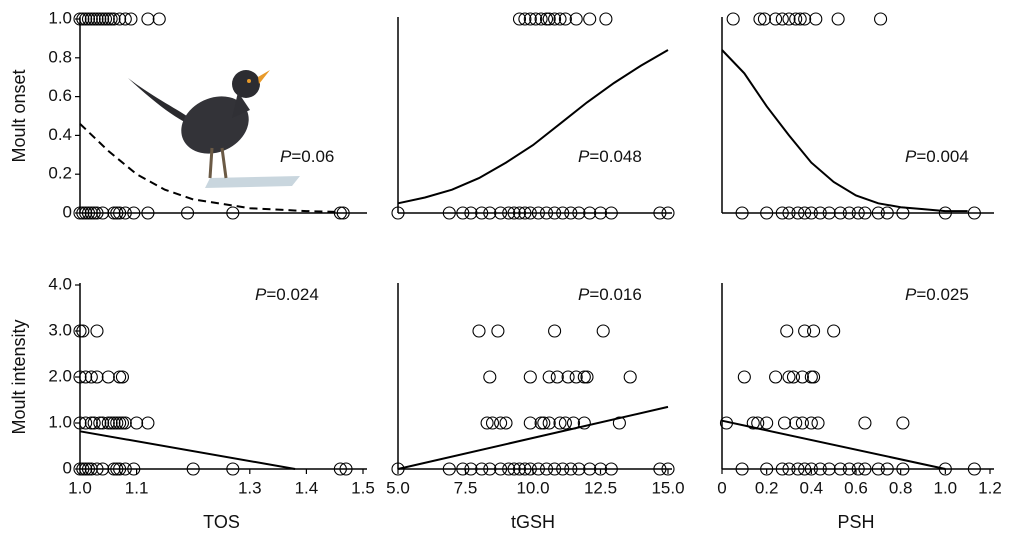  Describe the element at coordinates (60, 329) in the screenshot. I see `y-tick-label: 3.0` at that location.